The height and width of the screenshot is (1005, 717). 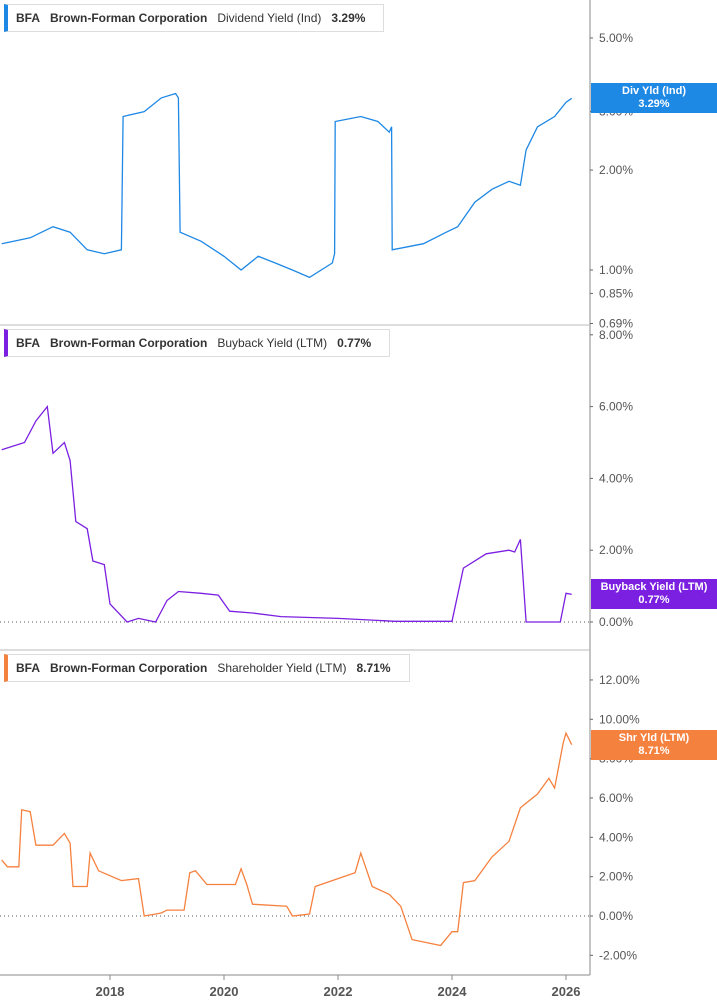 What do you see at coordinates (654, 104) in the screenshot?
I see `tag-value: 3.29%` at bounding box center [654, 104].